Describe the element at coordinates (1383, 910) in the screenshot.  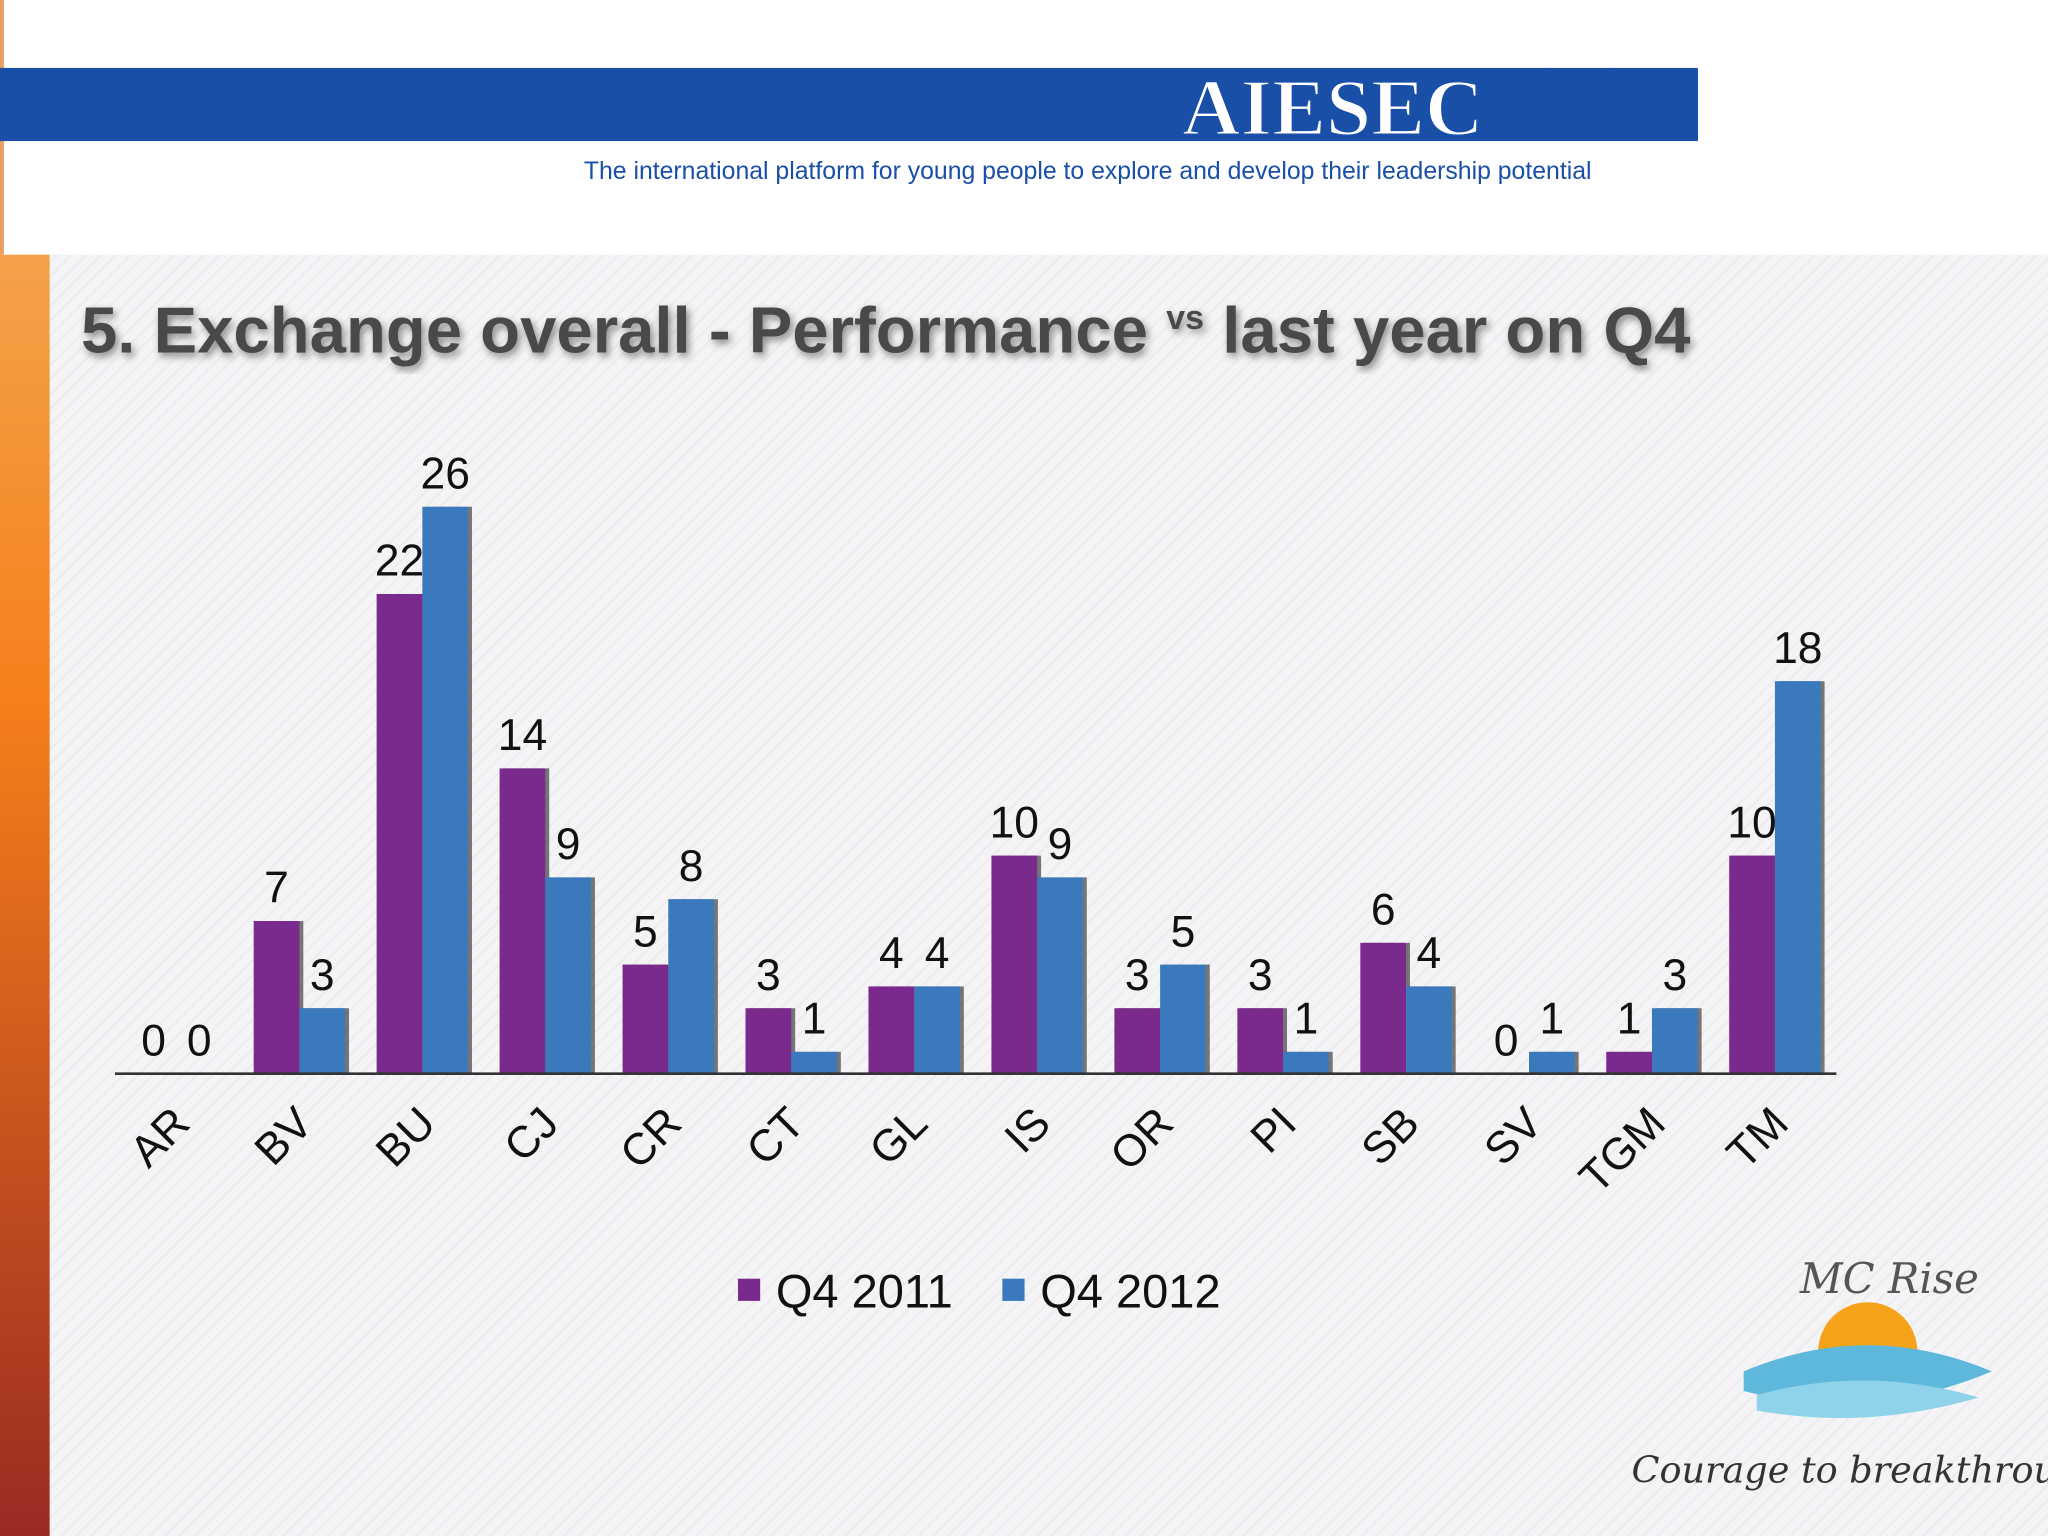
I see `data-label: 6` at that location.